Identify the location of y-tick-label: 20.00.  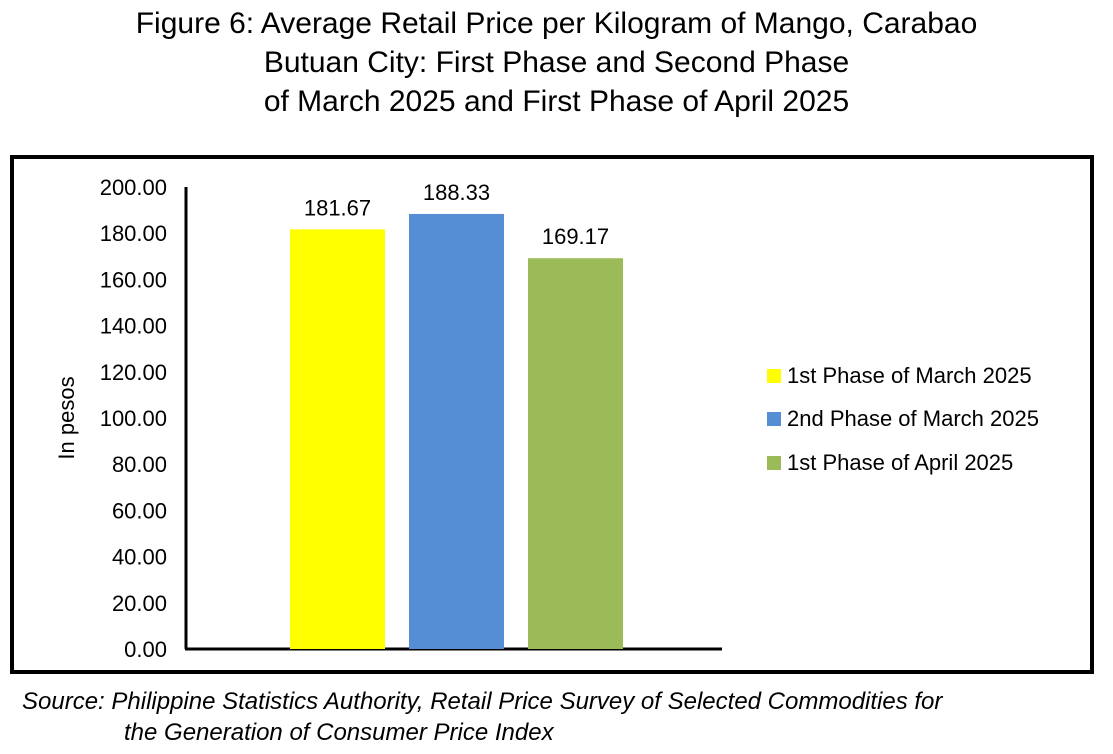
(139, 603).